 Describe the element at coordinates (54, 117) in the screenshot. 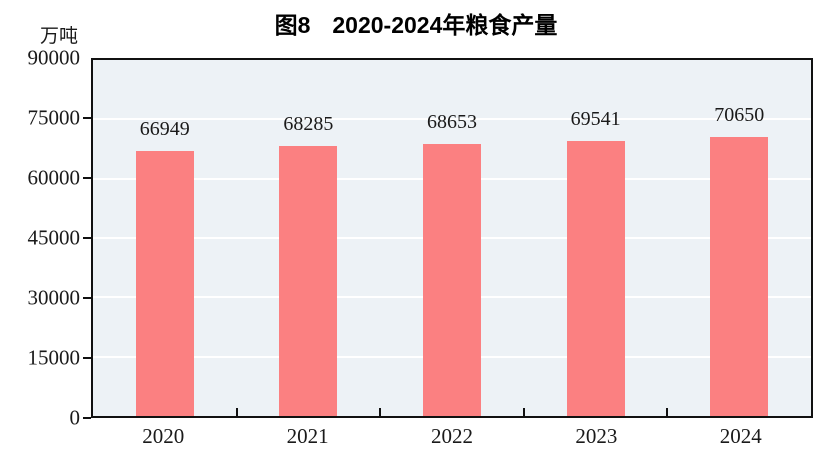

I see `y-tick-label: 75000` at that location.